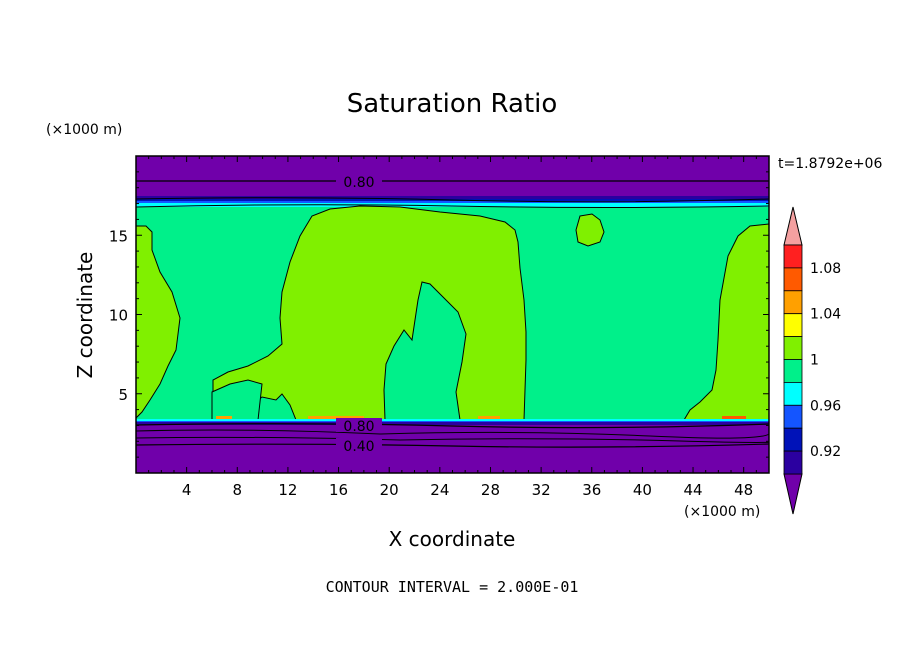 This screenshot has width=904, height=654. Describe the element at coordinates (825, 315) in the screenshot. I see `colorbar-label: 1.04` at that location.